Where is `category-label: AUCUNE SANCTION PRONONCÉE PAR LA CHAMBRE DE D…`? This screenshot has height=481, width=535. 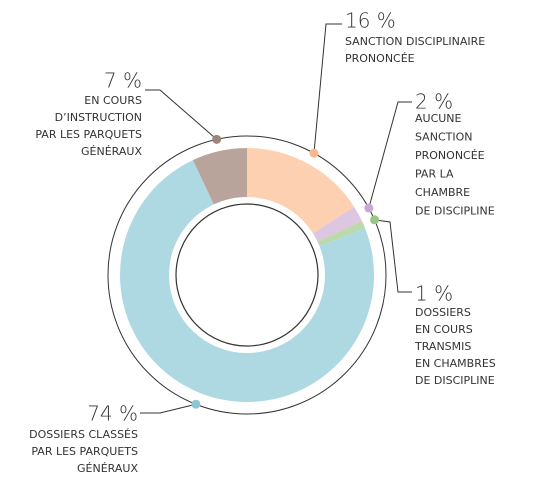
category-label: AUCUNE SANCTION PRONONCÉE PAR LA CHAMBRE DE D… is located at coordinates (455, 165).